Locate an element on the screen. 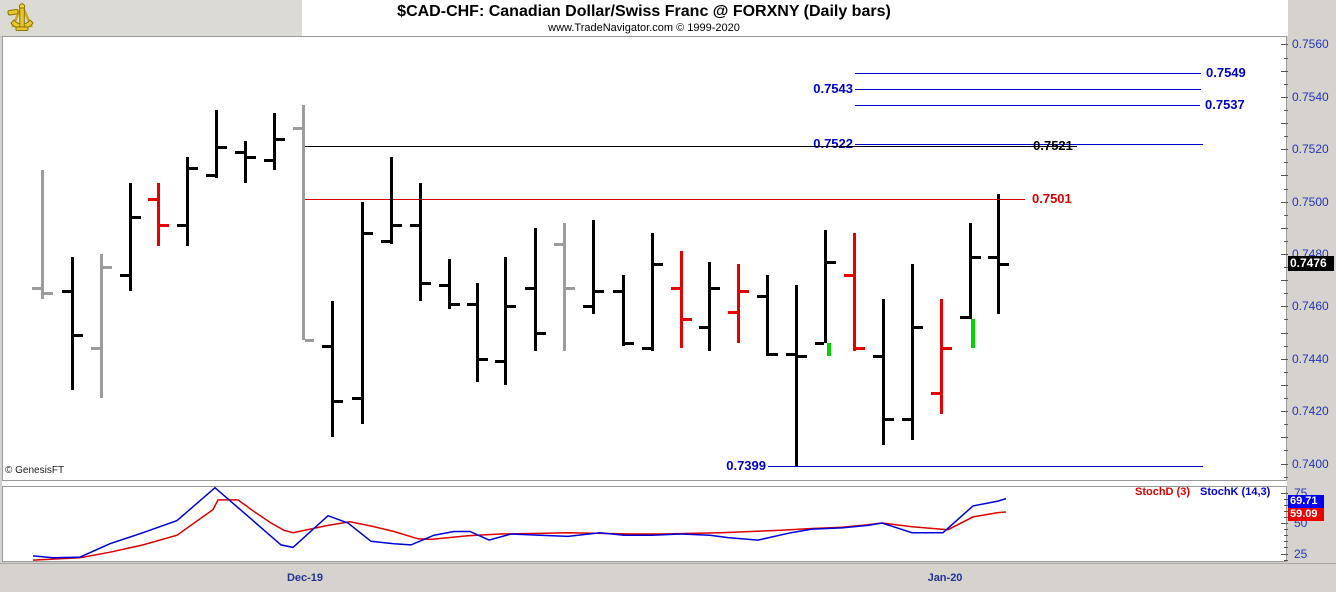 Image resolution: width=1336 pixels, height=592 pixels. price-level-label: 0.7543 is located at coordinates (833, 88).